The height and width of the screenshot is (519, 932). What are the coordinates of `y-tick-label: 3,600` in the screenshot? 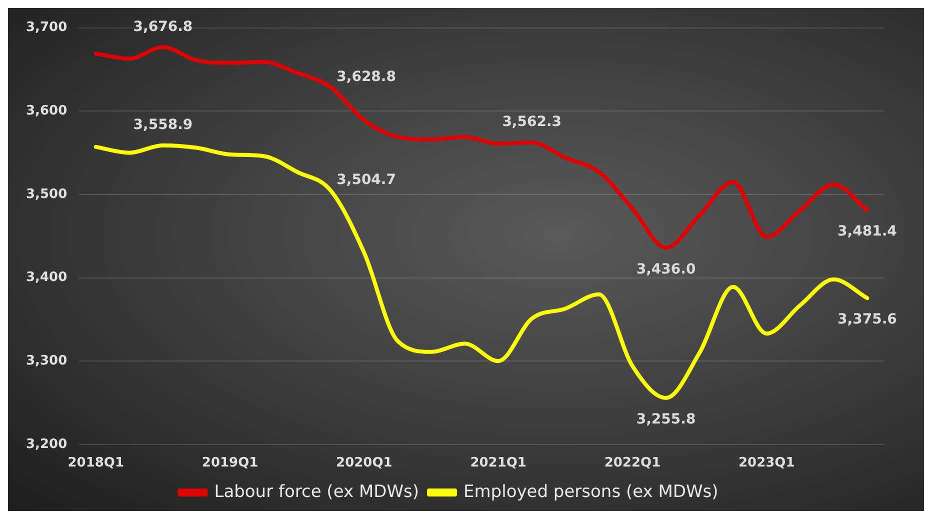 It's located at (47, 110).